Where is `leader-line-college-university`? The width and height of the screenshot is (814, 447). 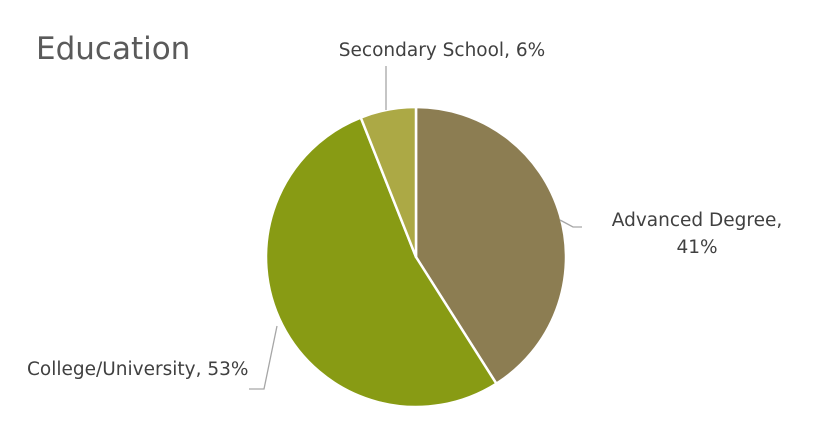
leader-line-college-university is located at coordinates (263, 357).